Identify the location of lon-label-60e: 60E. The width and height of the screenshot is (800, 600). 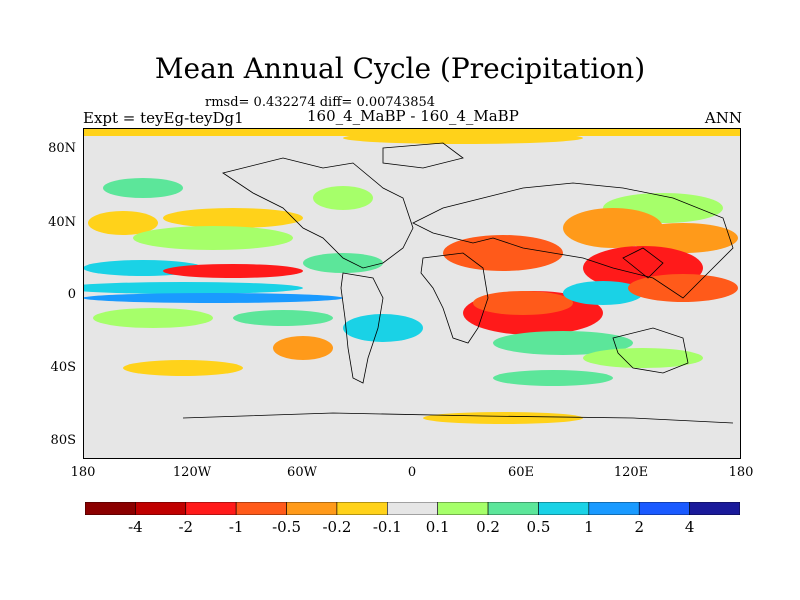
(521, 472).